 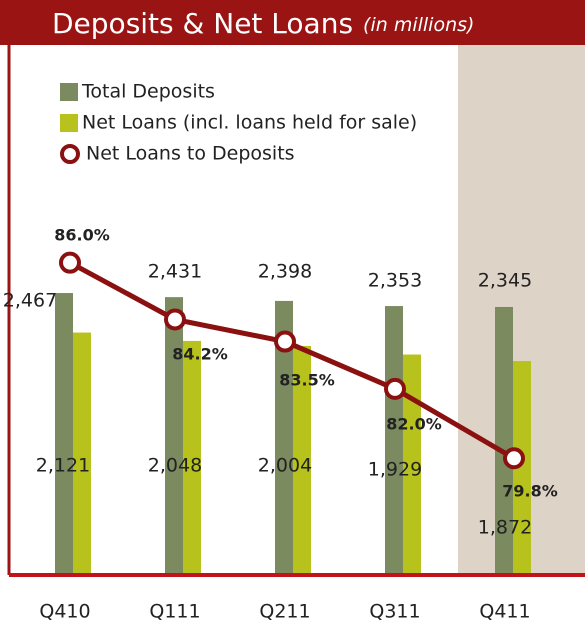 I want to click on x-tick-label: Q311, so click(x=394, y=612).